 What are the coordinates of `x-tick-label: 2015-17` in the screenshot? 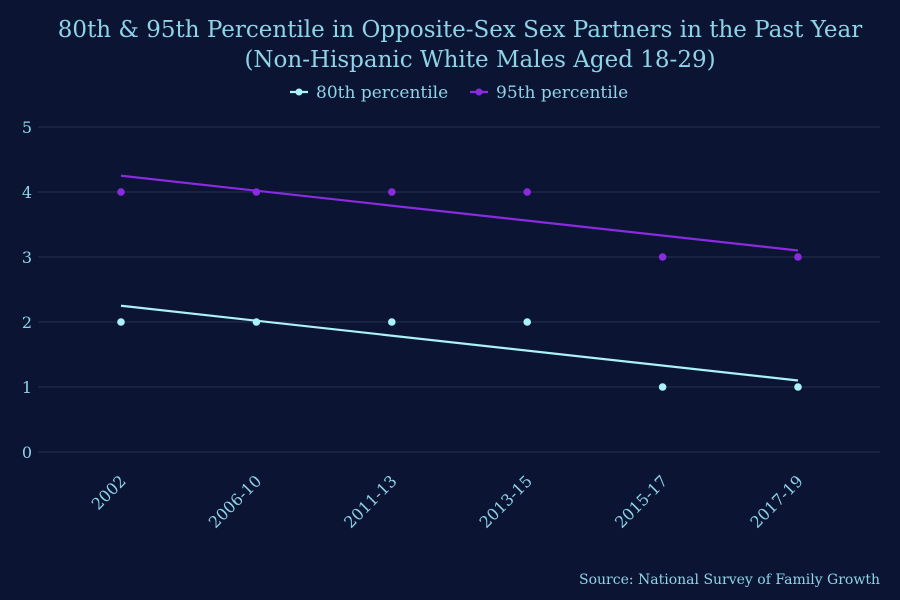 It's located at (641, 501).